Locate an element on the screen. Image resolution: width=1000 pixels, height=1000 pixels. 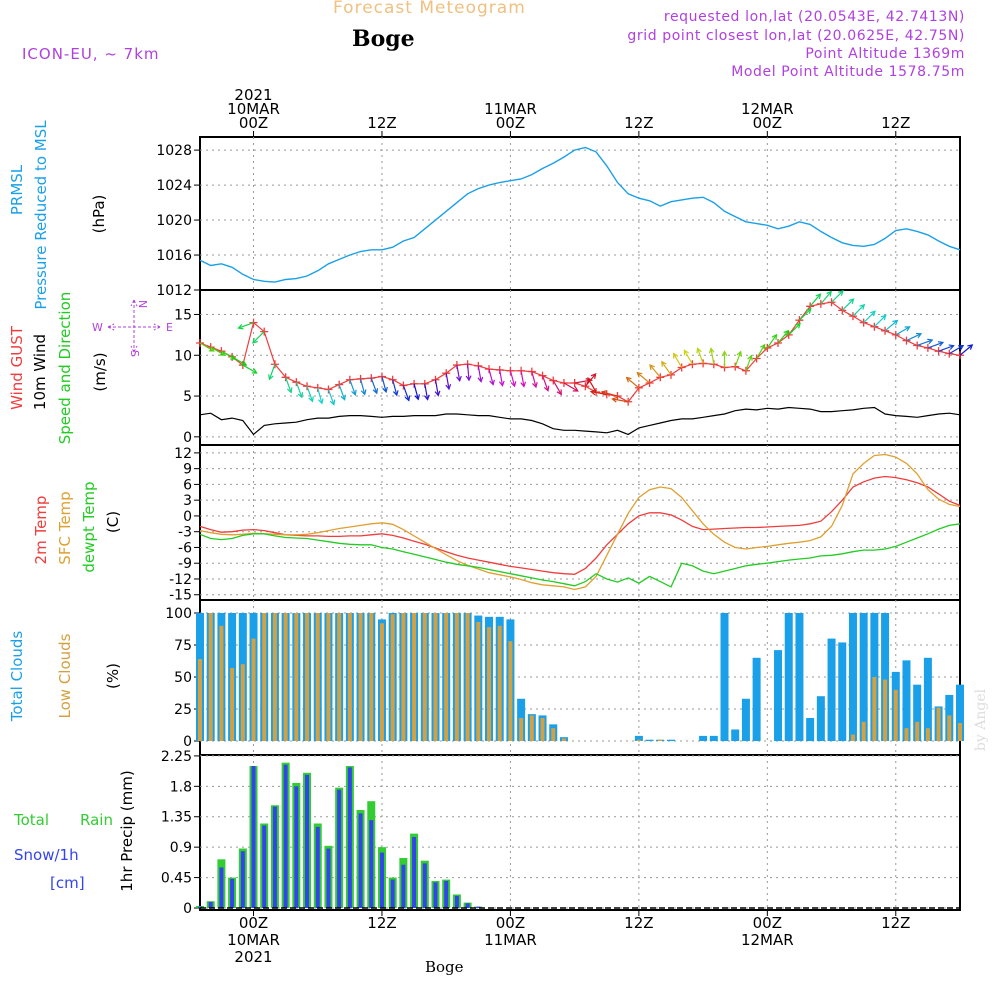
gust-line is located at coordinates (580, 352).